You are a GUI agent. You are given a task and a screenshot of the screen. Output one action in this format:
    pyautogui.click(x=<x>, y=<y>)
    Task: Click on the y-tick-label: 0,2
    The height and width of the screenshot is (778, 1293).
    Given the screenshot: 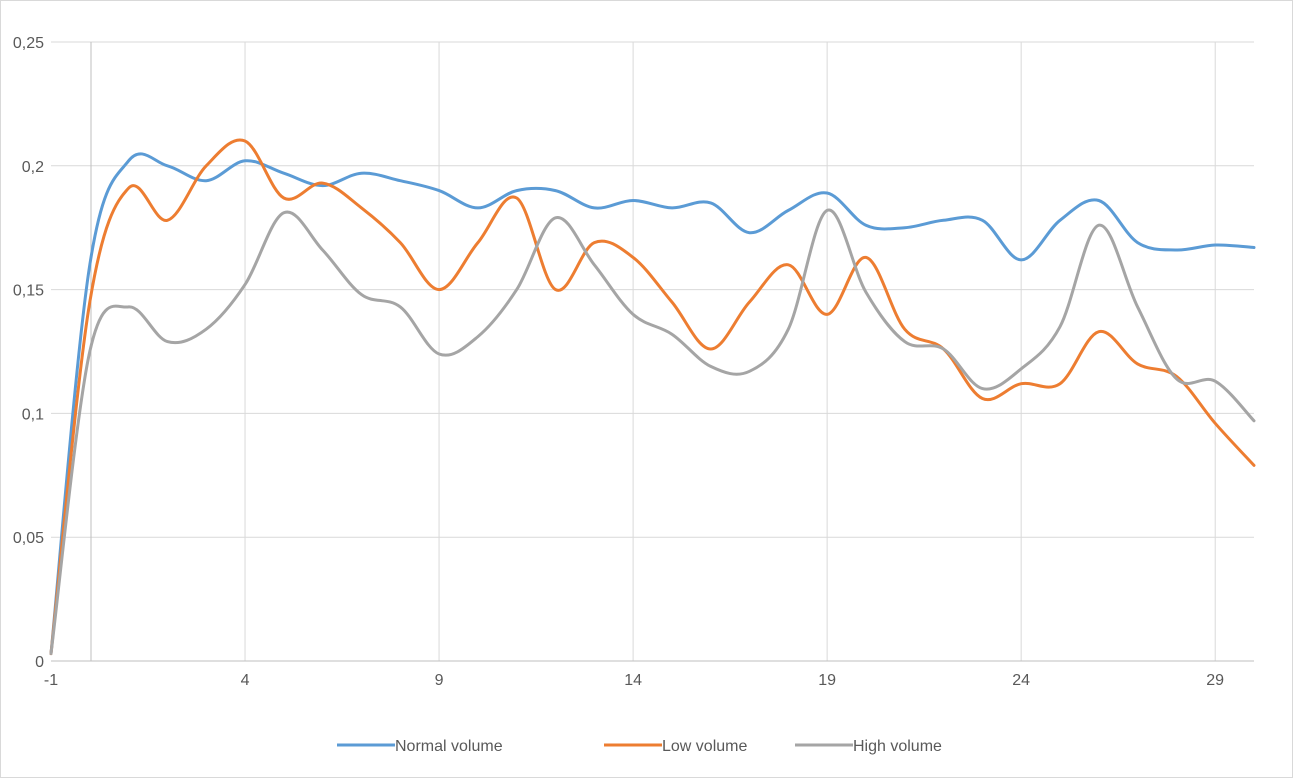 What is the action you would take?
    pyautogui.click(x=33, y=167)
    